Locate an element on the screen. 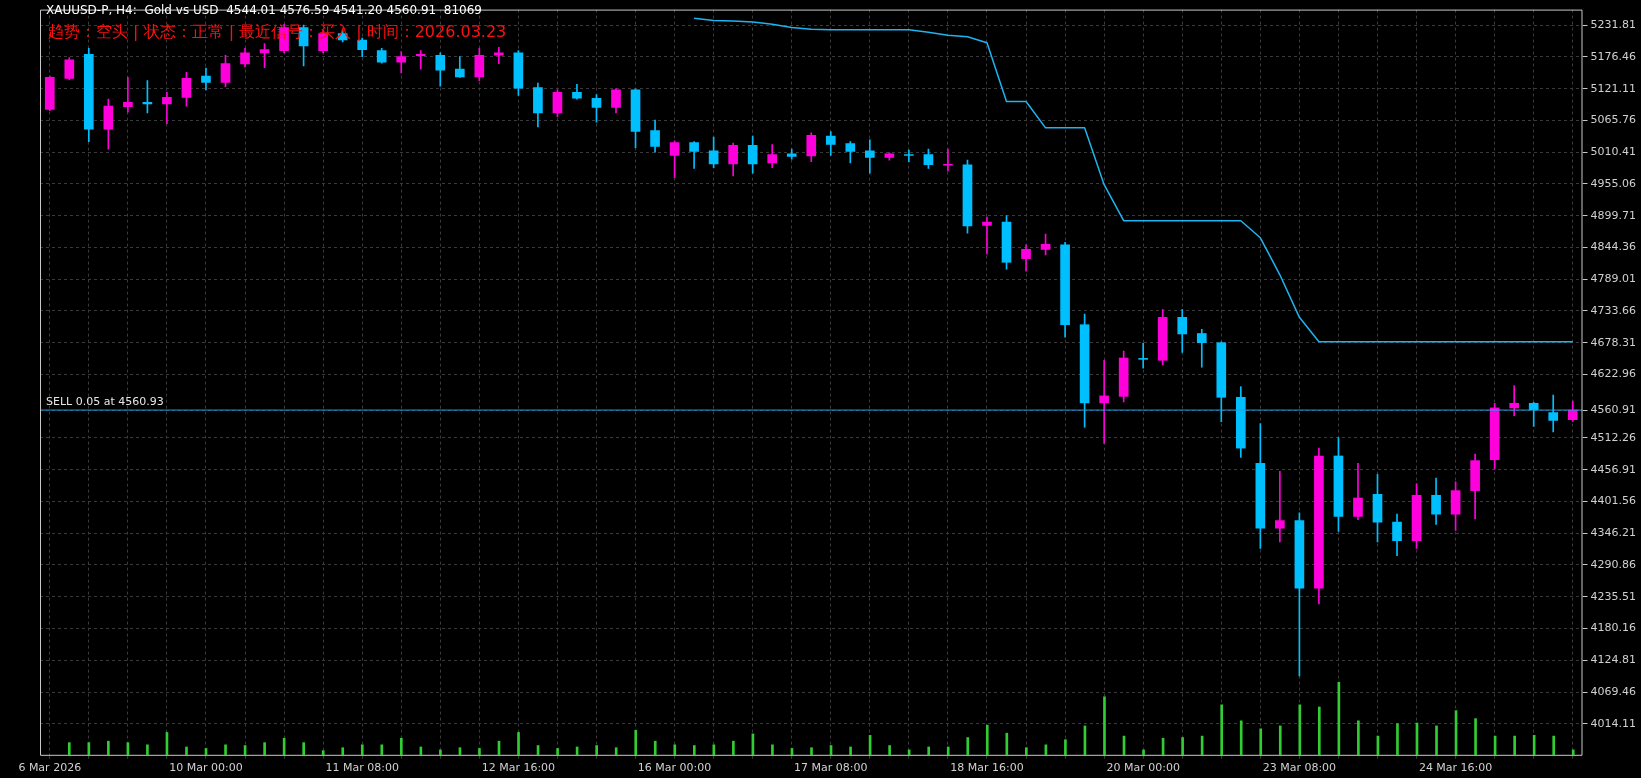 The width and height of the screenshot is (1641, 778). x-tick-label: 17 Mar 08:00 is located at coordinates (831, 768).